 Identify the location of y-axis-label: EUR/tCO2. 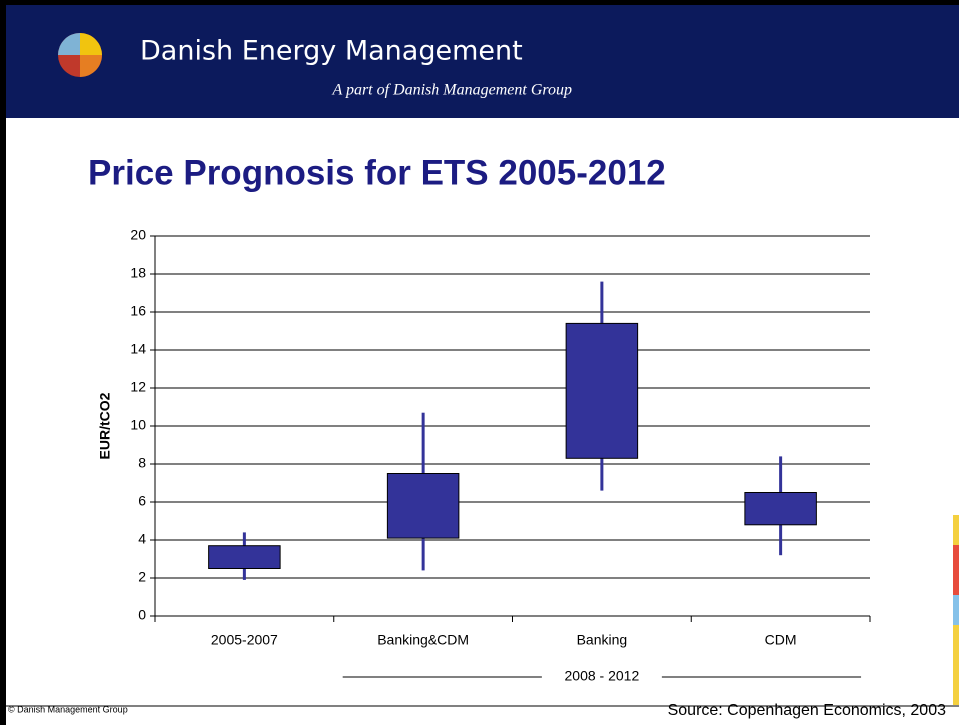
(105, 425).